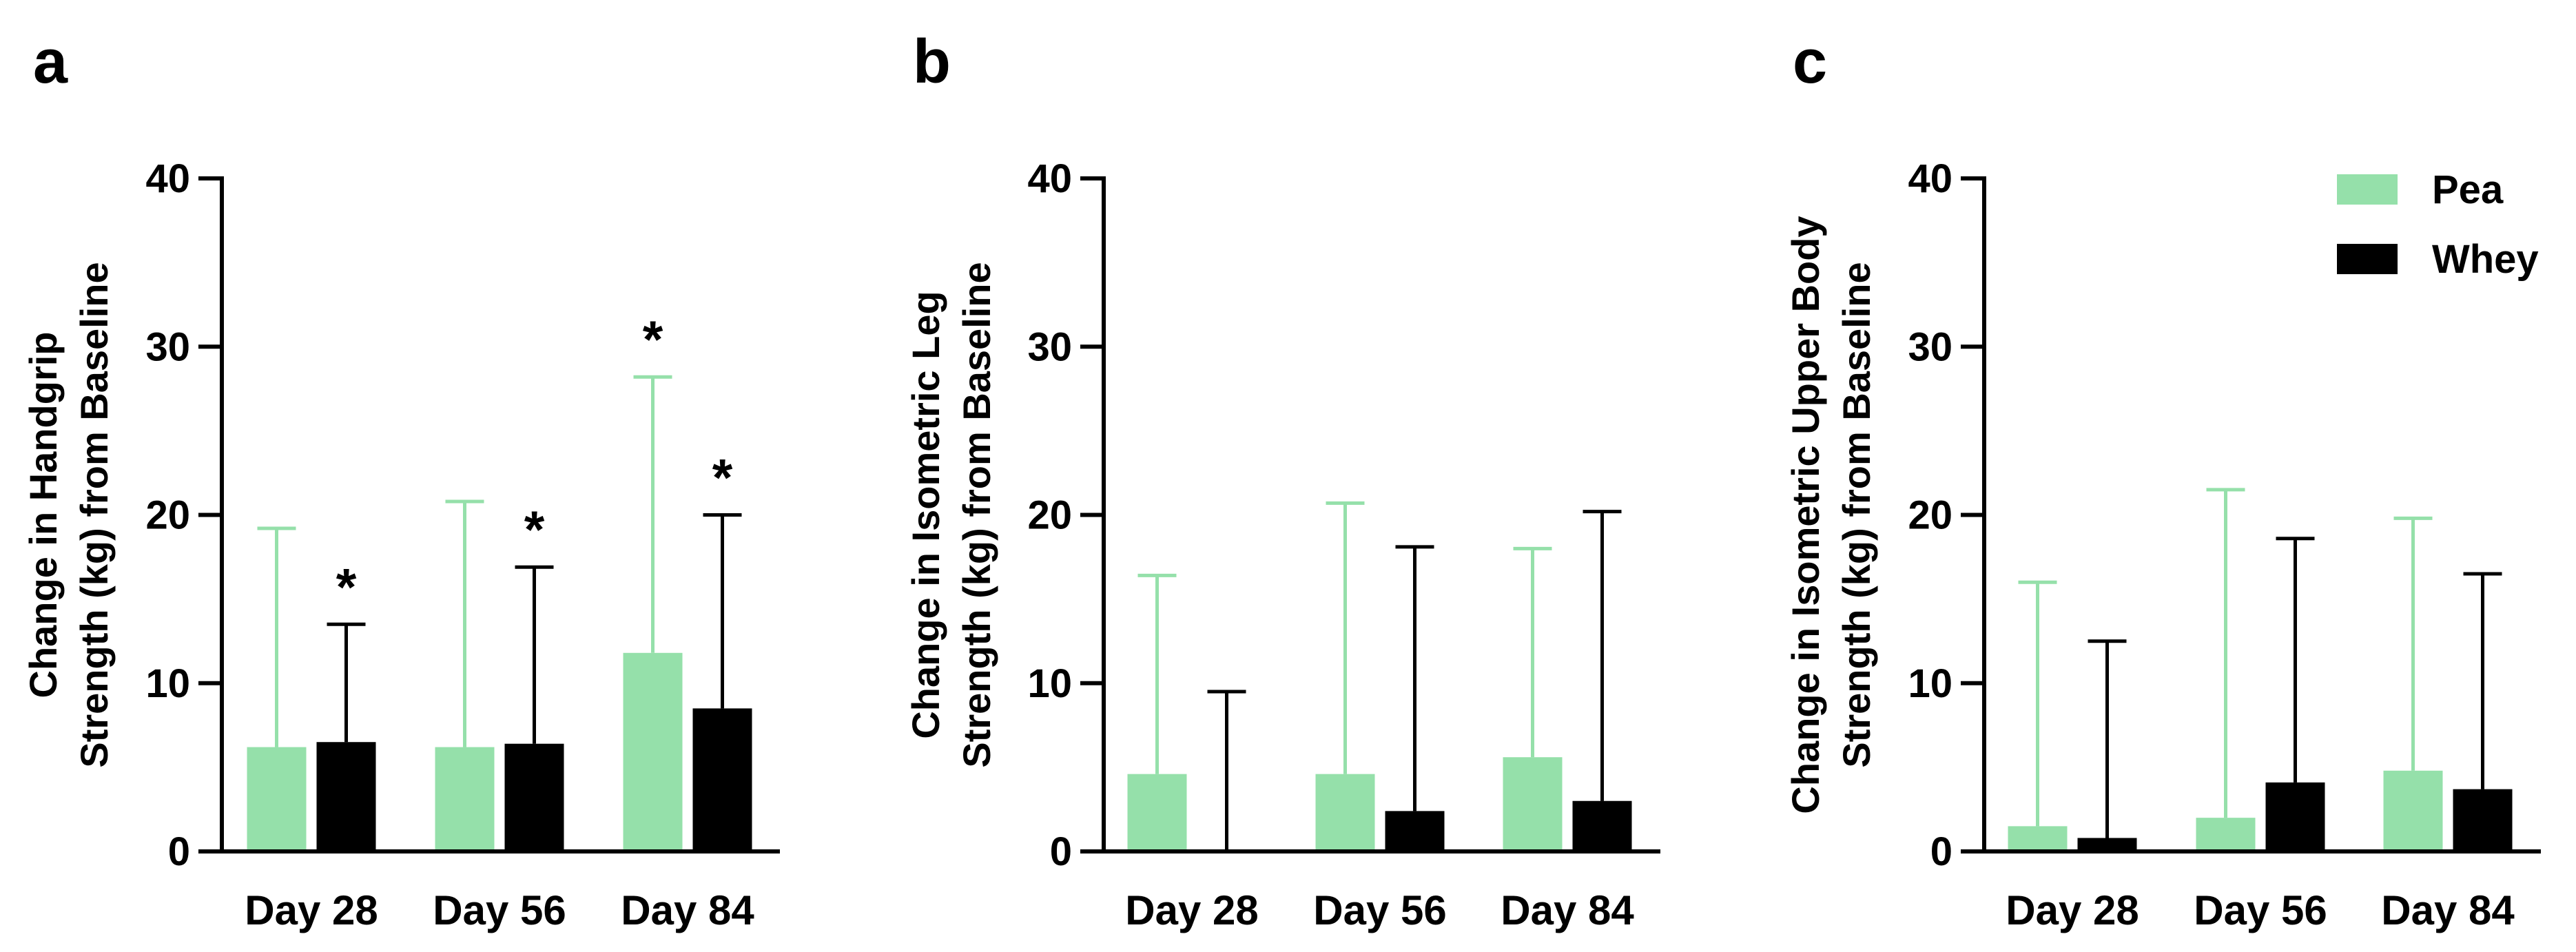 The image size is (2576, 952). What do you see at coordinates (43, 515) in the screenshot?
I see `y-axis-title-line: Change in Handgrip` at bounding box center [43, 515].